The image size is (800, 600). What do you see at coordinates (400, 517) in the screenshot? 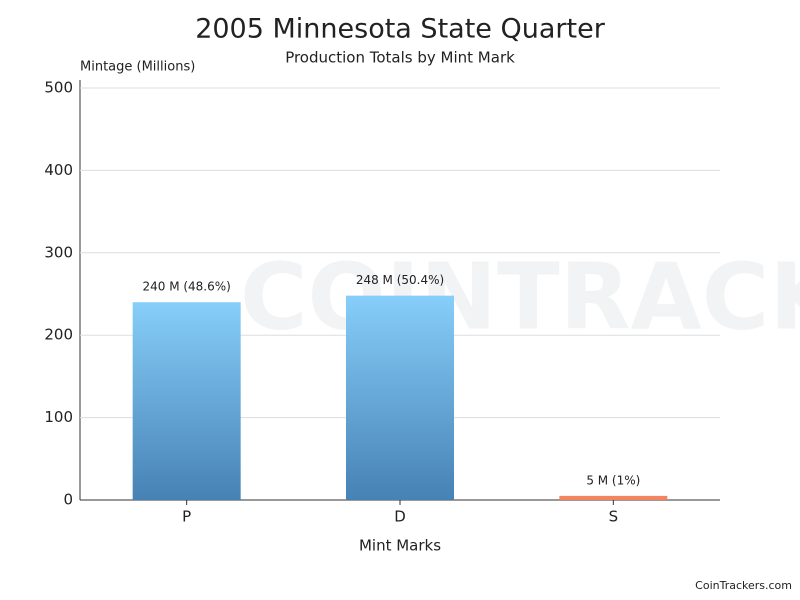
I see `x-tick-label: D` at bounding box center [400, 517].